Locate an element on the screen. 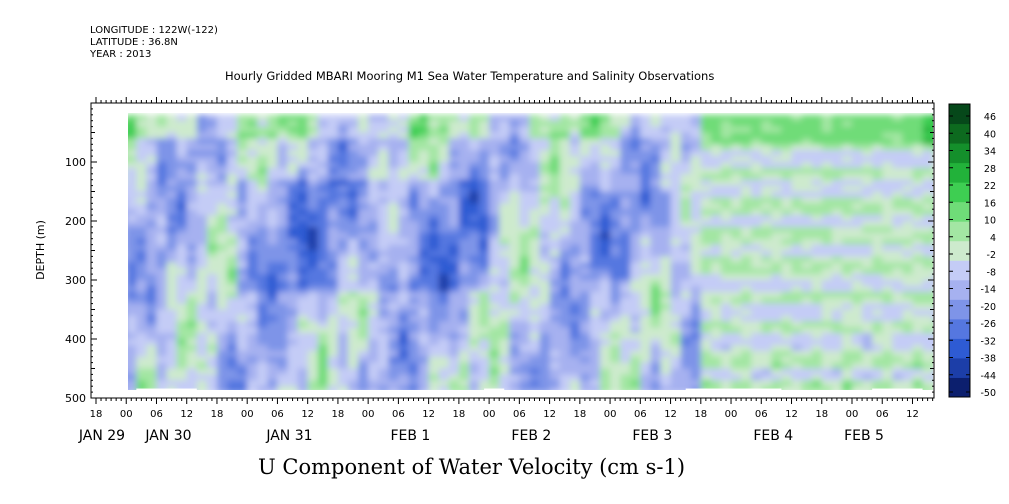 This screenshot has height=504, width=1009. missing-data-gap is located at coordinates (494, 389).